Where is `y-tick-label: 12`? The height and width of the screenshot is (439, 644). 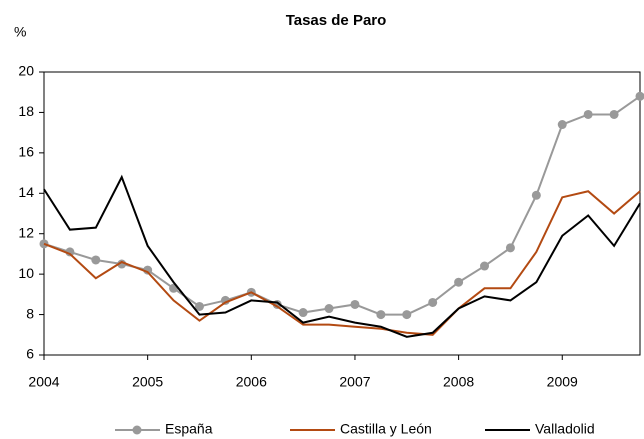
y-tick-label: 12 is located at coordinates (26, 232).